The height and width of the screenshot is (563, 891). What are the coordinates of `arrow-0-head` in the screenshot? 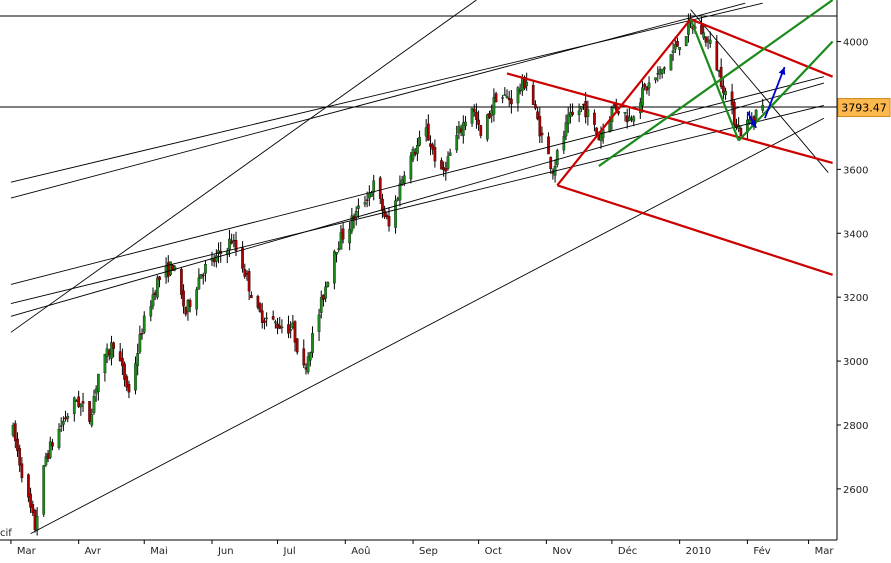 It's located at (753, 123).